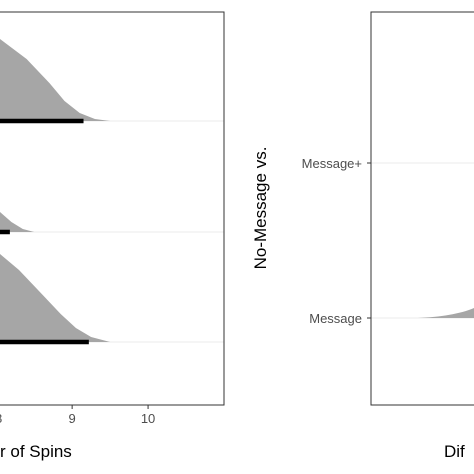  Describe the element at coordinates (260, 208) in the screenshot. I see `y-axis-title: No-Message vs.` at that location.